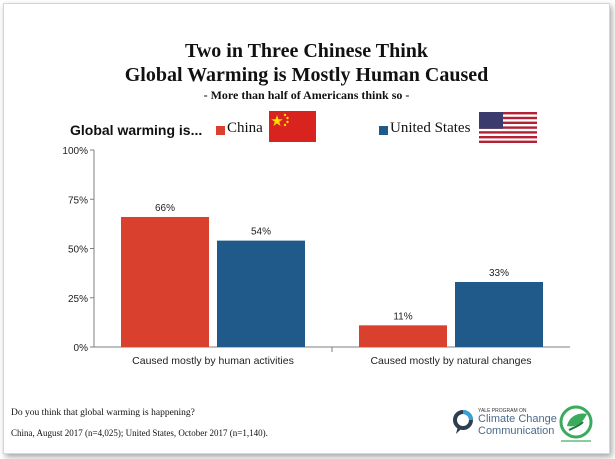  I want to click on x-tick-label: Caused mostly by human activities, so click(213, 361).